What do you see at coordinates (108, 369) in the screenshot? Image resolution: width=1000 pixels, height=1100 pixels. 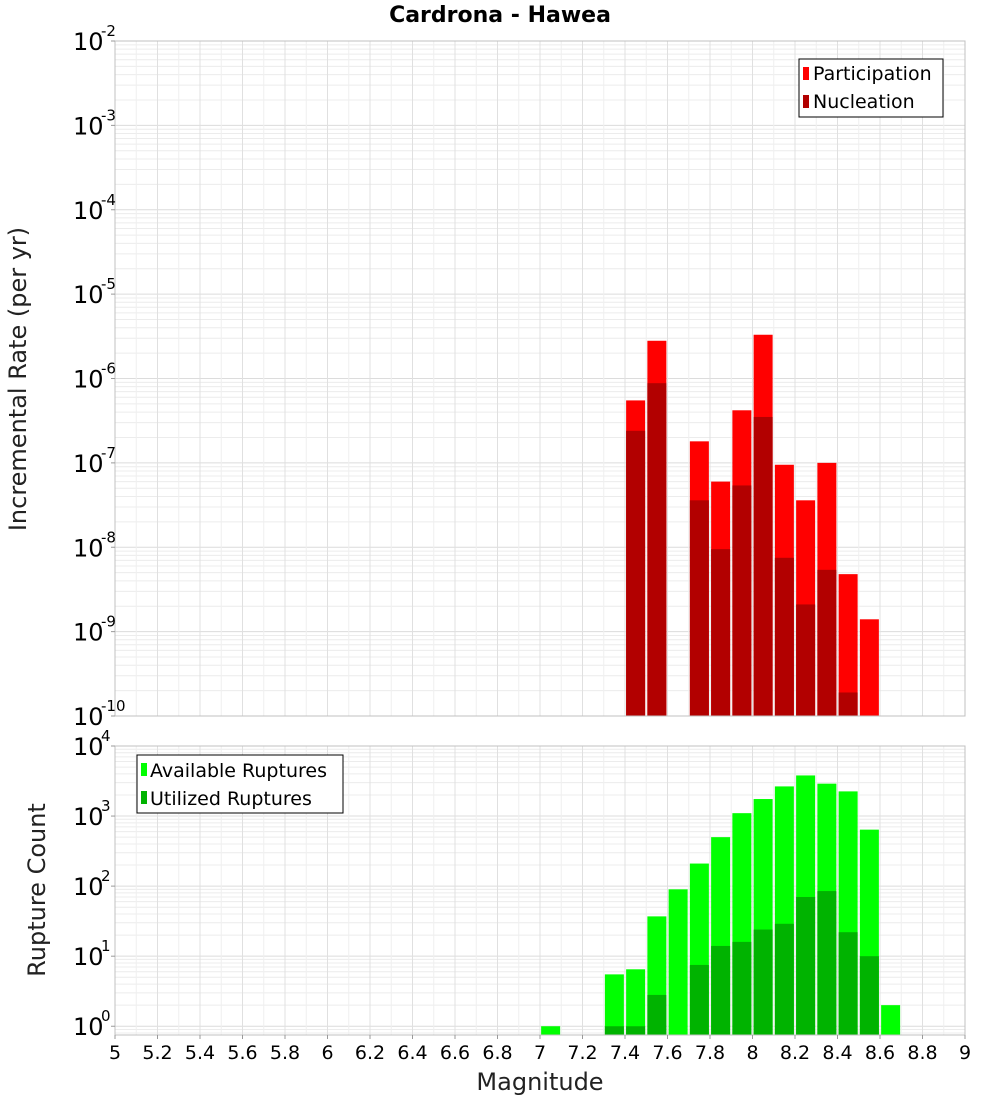 I see `y-tick-exponent: -6` at bounding box center [108, 369].